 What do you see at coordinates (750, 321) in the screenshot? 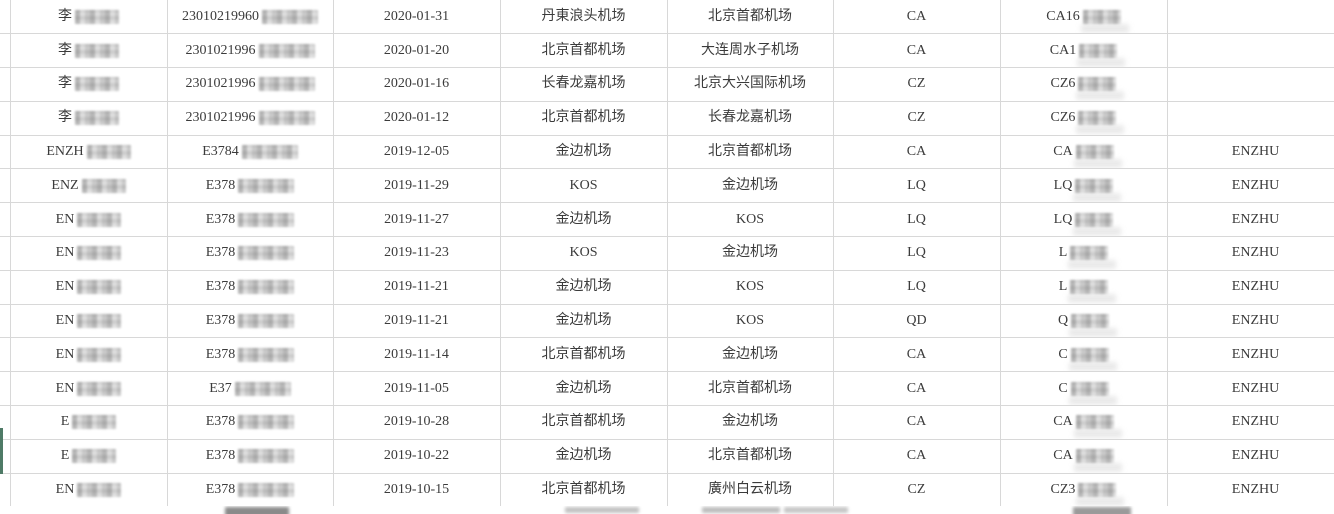
I see `arrival-airport-cell: KOS` at bounding box center [750, 321].